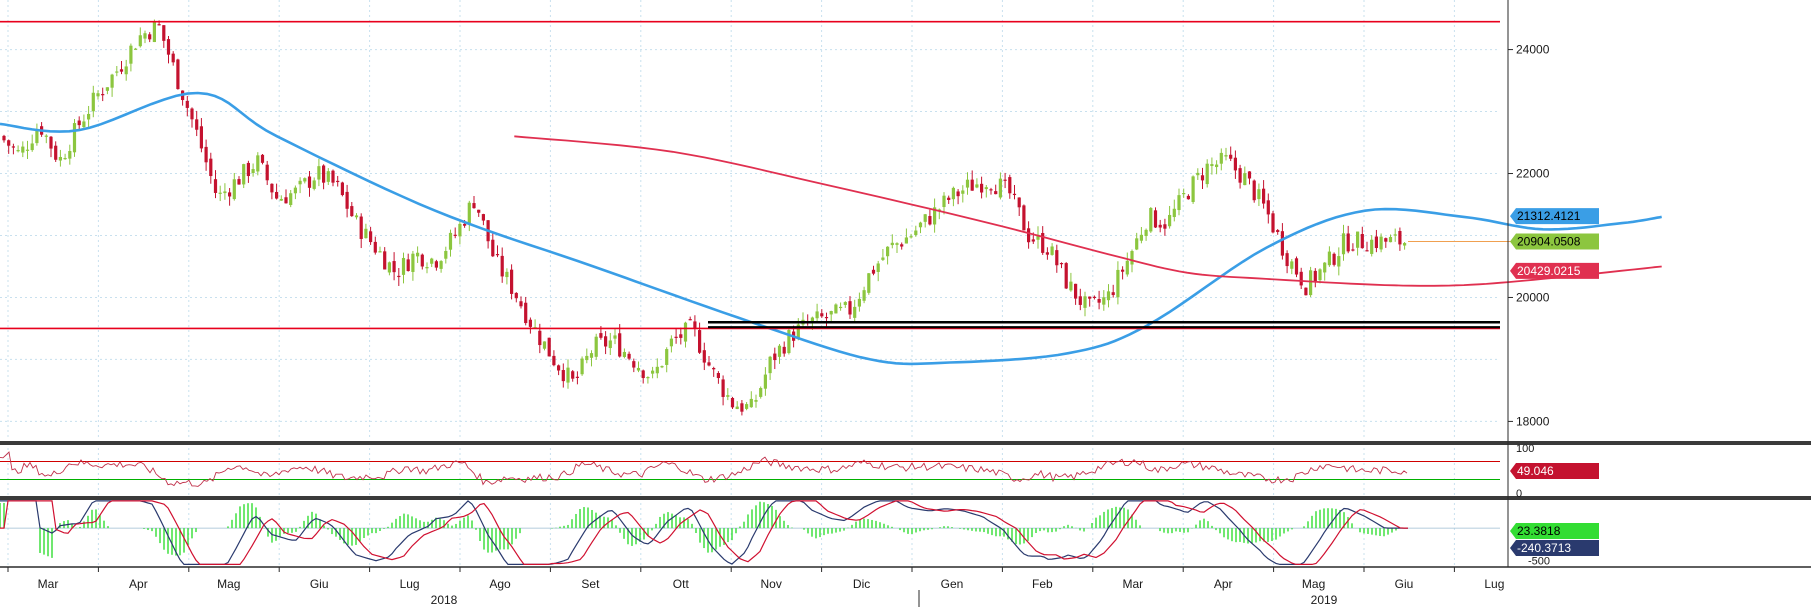 The height and width of the screenshot is (612, 1811). I want to click on macd-value-tag-box, so click(1554, 548).